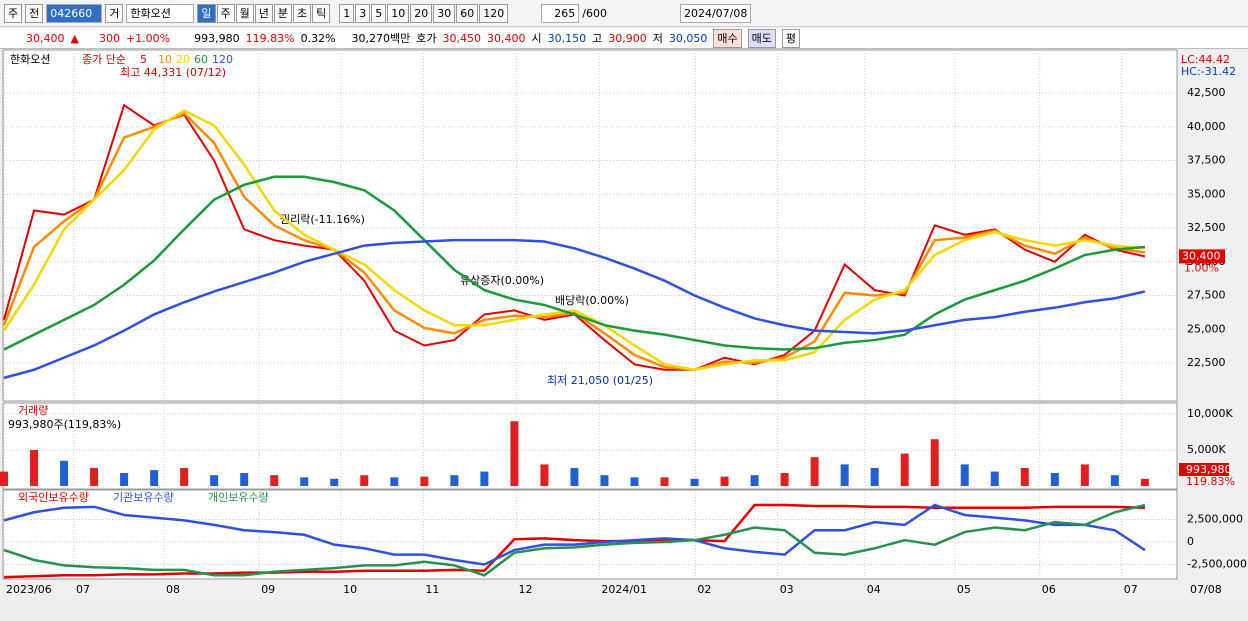 The height and width of the screenshot is (621, 1248). What do you see at coordinates (53, 497) in the screenshot?
I see `legend-item: 외국인보유수량` at bounding box center [53, 497].